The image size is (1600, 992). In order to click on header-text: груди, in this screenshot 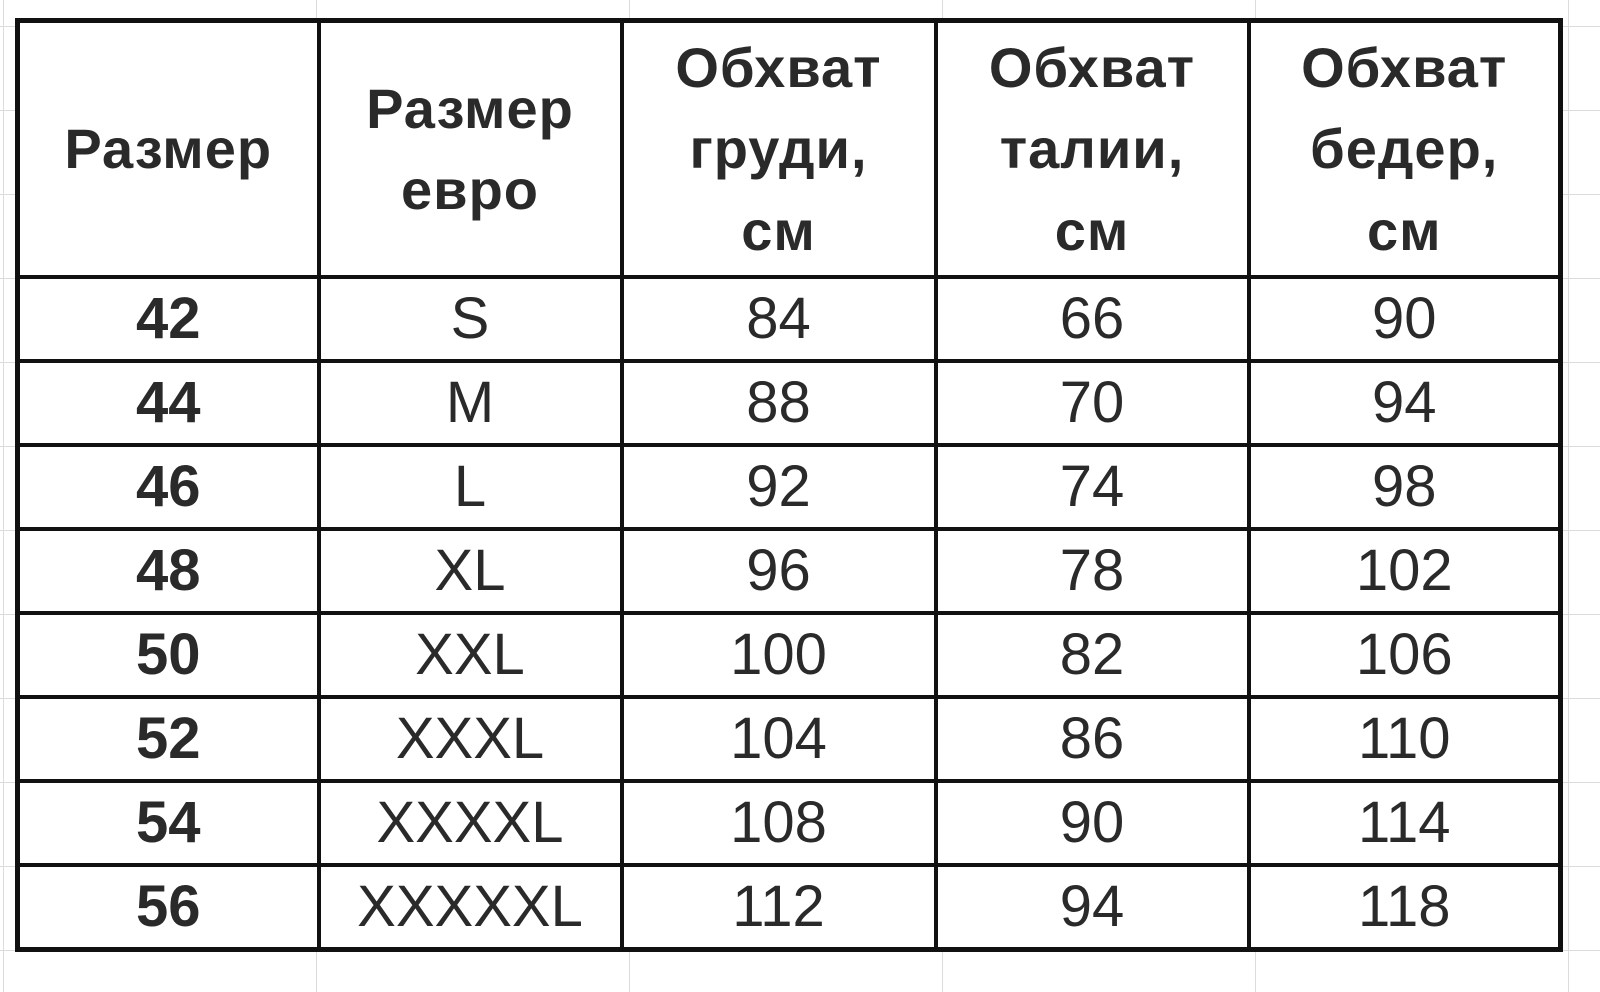, I will do `click(778, 149)`.